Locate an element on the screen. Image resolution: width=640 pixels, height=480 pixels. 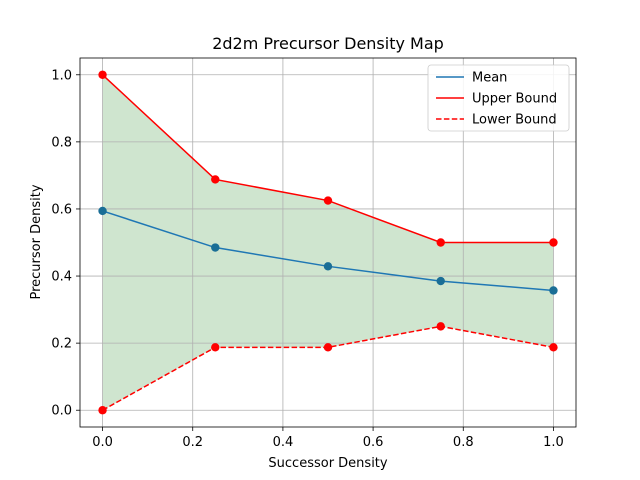
x-tick-label: 0.2 is located at coordinates (192, 442).